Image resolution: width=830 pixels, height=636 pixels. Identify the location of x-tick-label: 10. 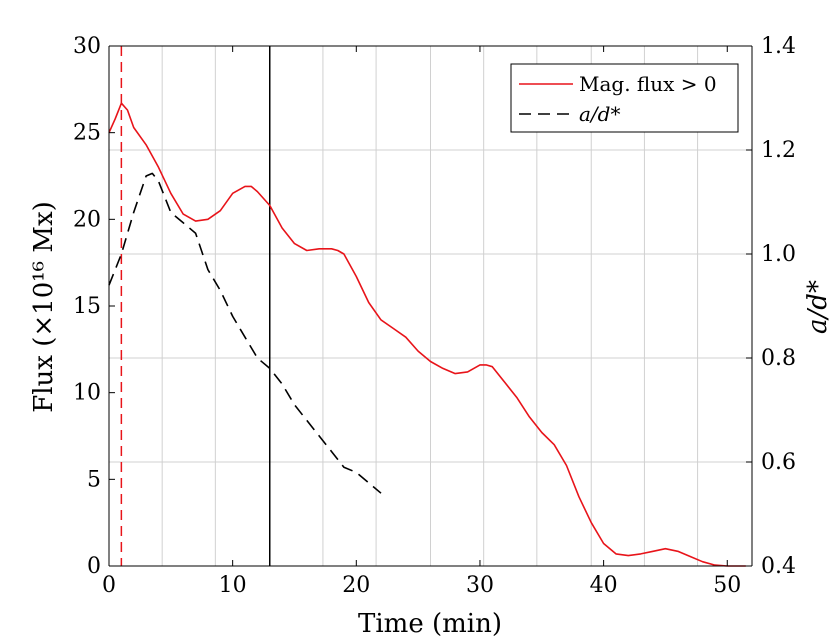
(233, 585).